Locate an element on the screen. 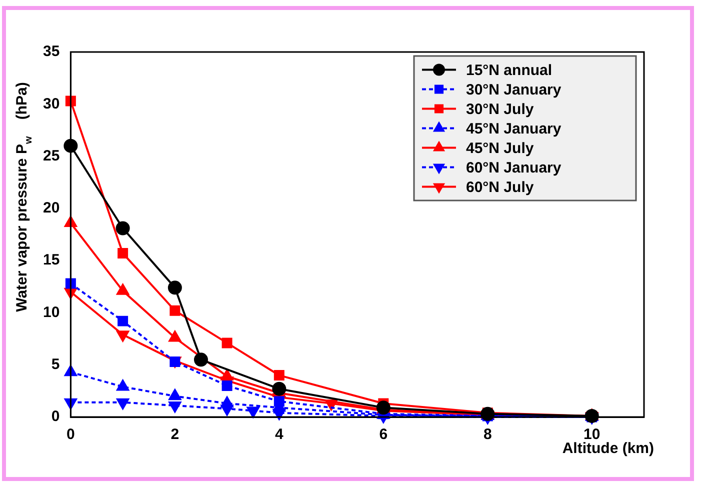 The width and height of the screenshot is (704, 487). legend-label: 45°N January is located at coordinates (514, 129).